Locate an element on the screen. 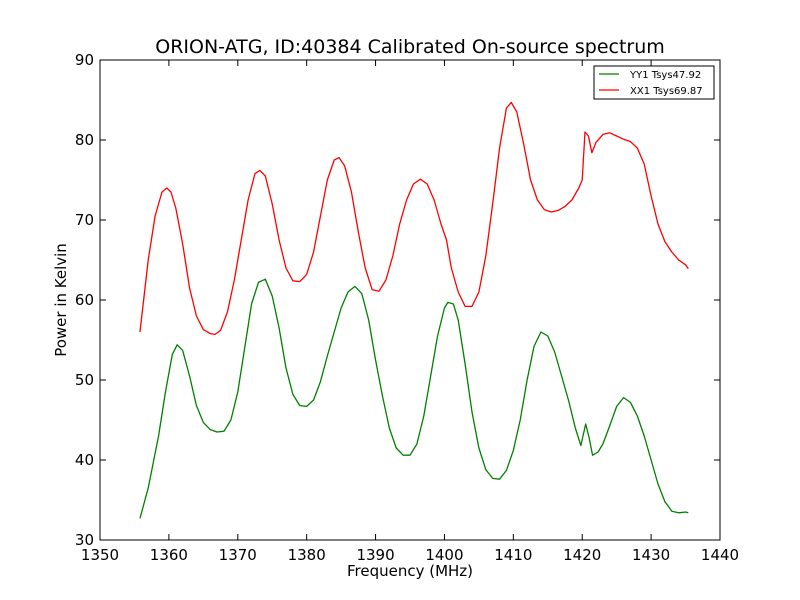 The width and height of the screenshot is (800, 600). x-tick-label: 1380 is located at coordinates (307, 555).